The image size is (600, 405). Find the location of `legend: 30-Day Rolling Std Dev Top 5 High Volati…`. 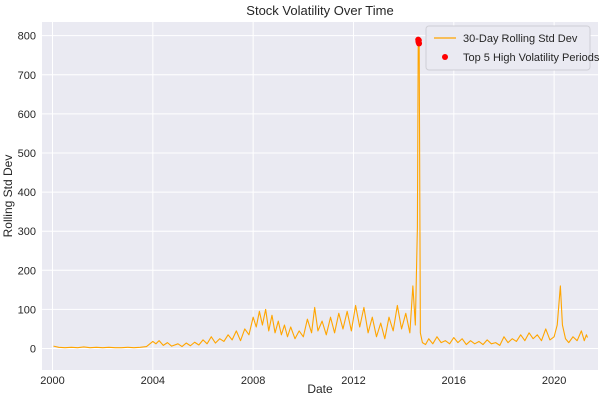

legend: 30-Day Rolling Std Dev Top 5 High Volati… is located at coordinates (512, 48).